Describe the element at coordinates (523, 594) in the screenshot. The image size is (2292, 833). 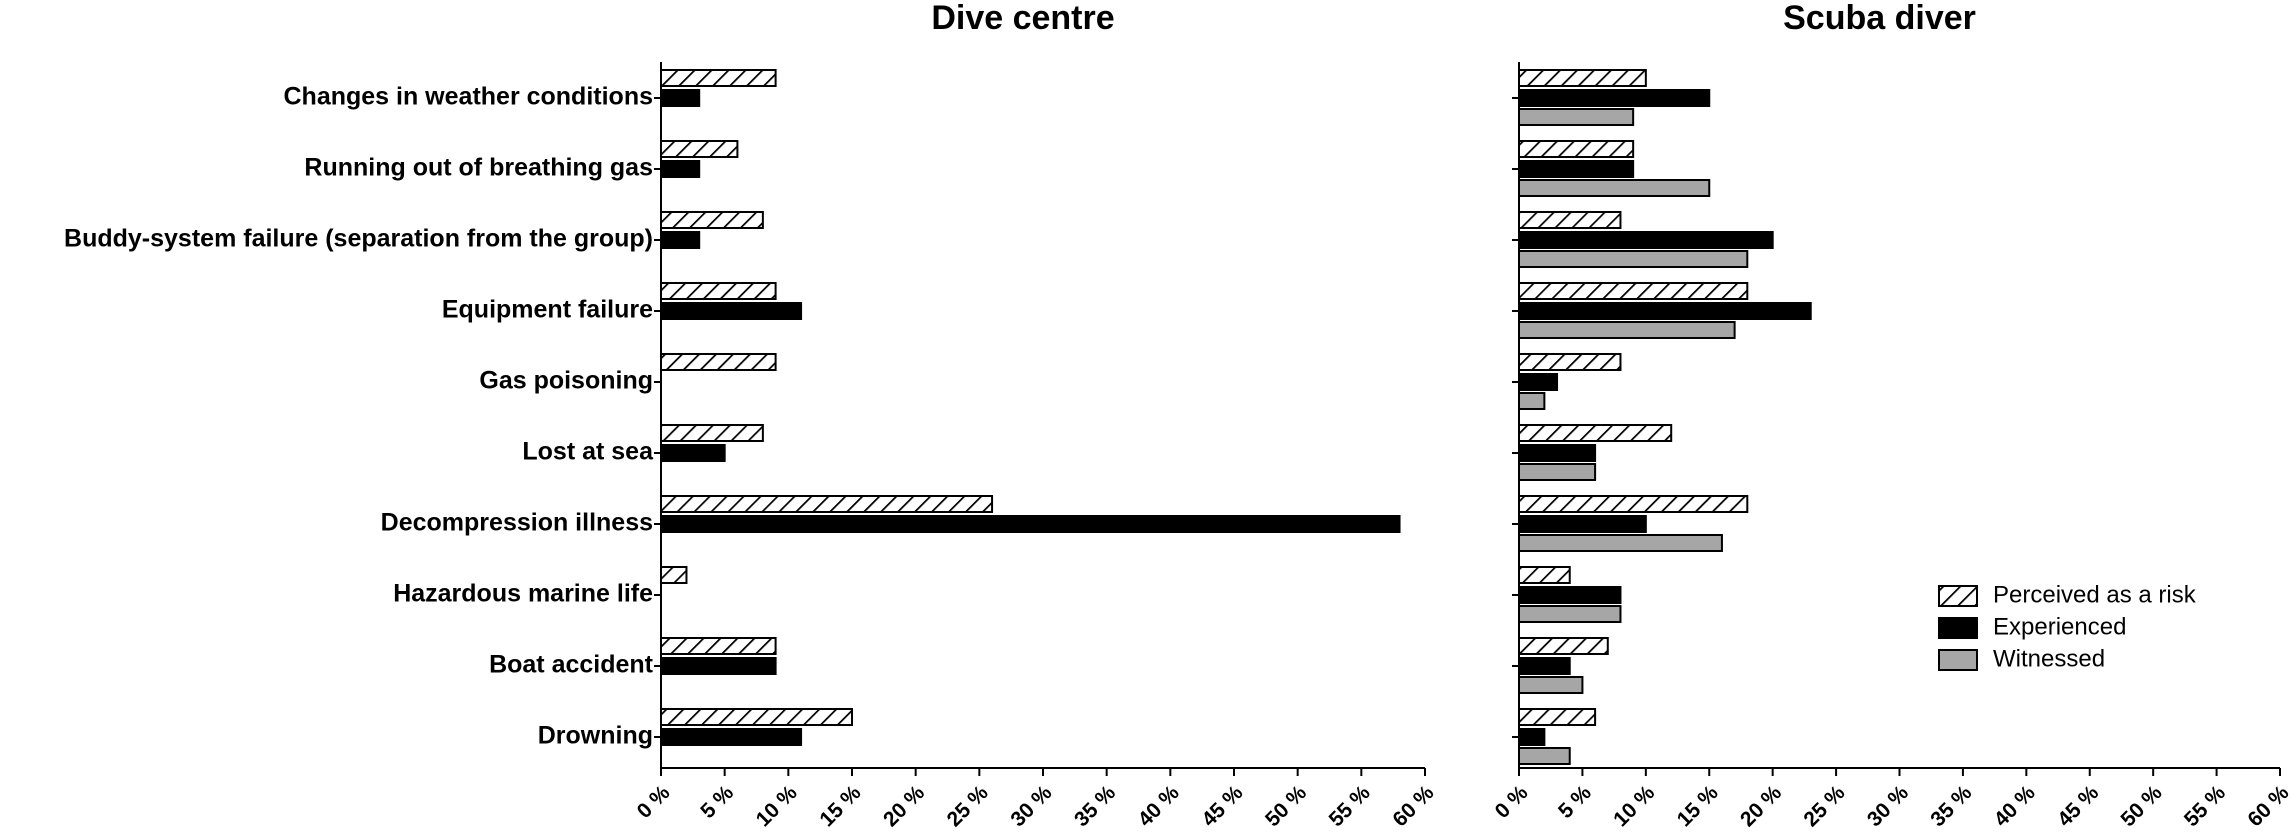
I see `category-label: Hazardous marine life` at that location.